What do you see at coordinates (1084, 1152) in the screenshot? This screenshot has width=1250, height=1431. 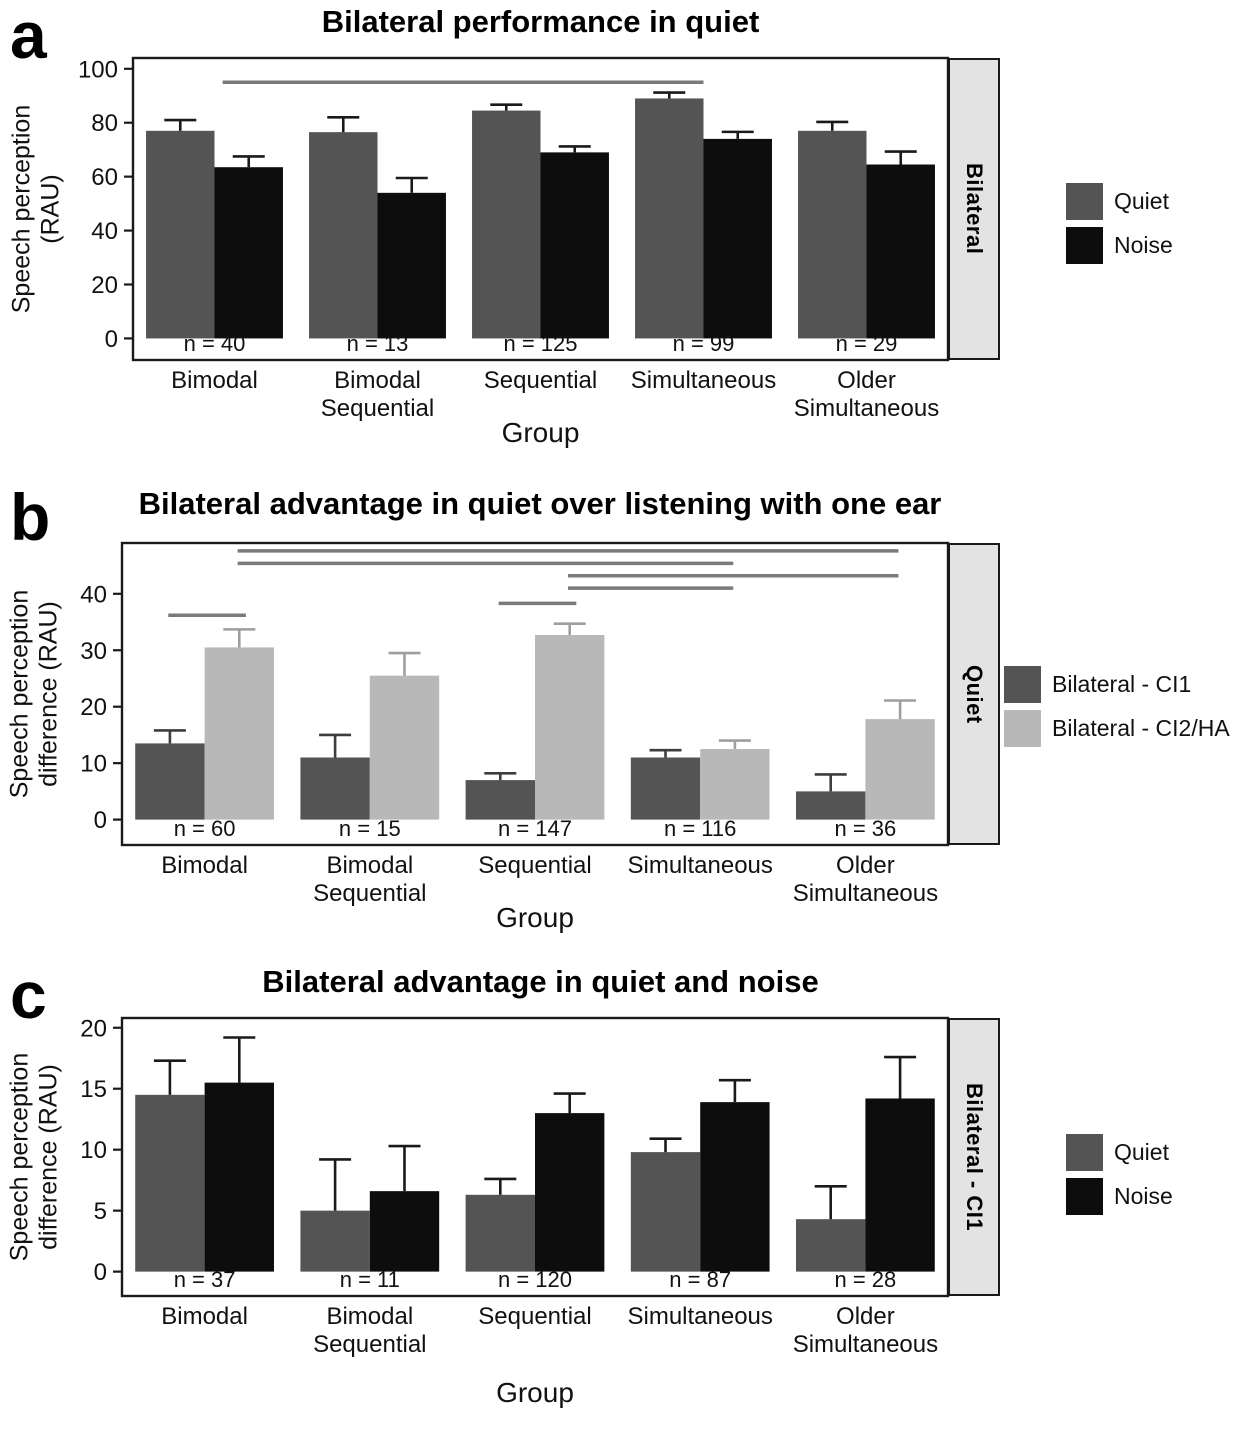 I see `legend-swatch-quiet-c` at bounding box center [1084, 1152].